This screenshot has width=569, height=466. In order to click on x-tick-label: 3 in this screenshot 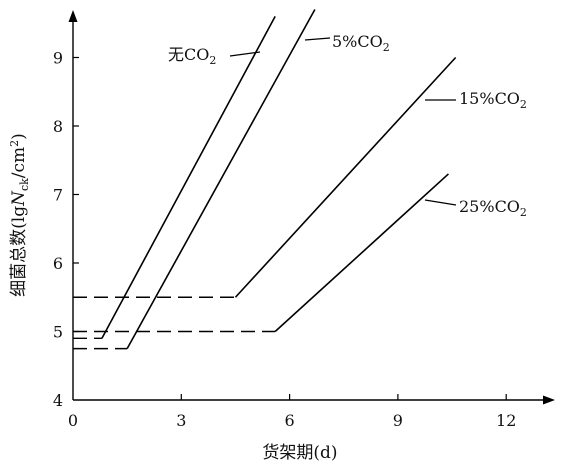, I will do `click(181, 420)`.